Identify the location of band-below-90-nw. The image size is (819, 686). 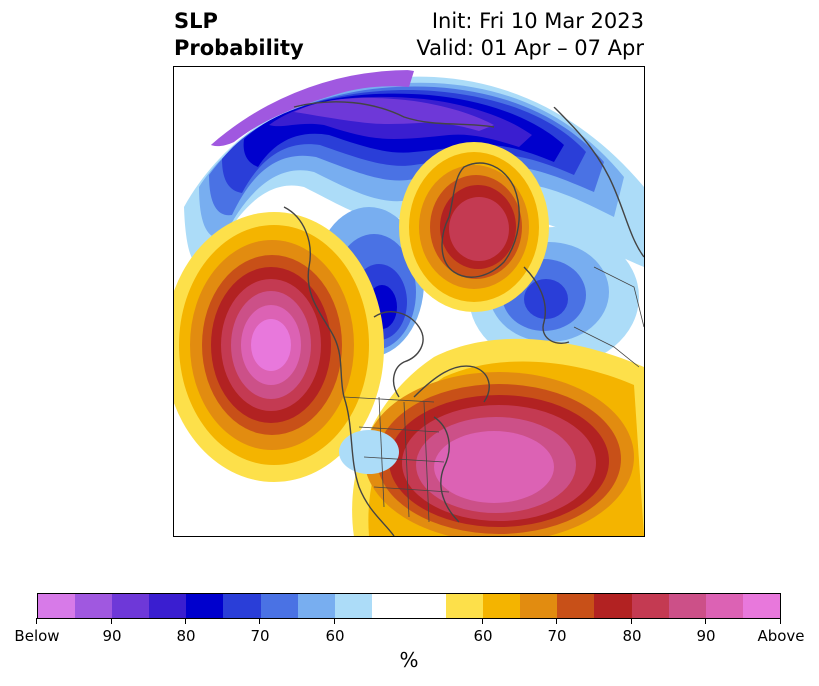
(309, 108).